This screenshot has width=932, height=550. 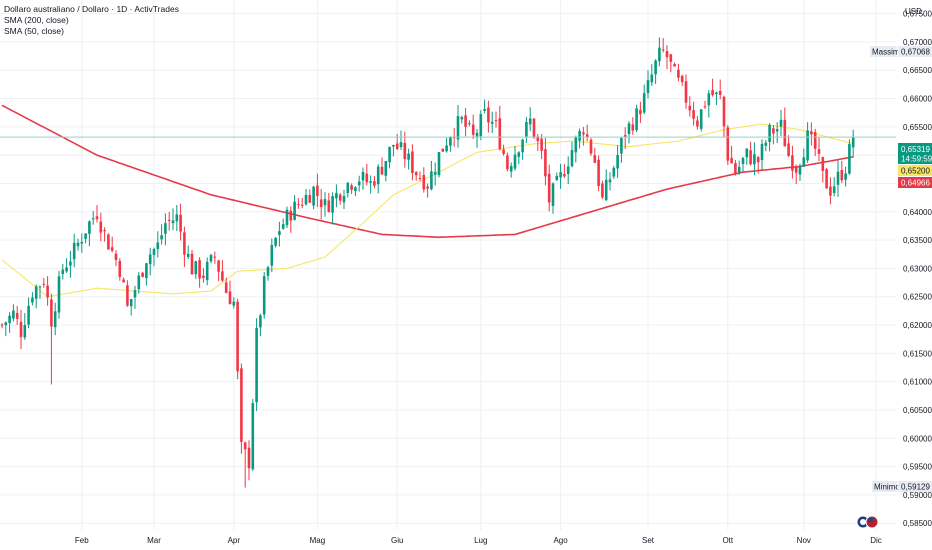 What do you see at coordinates (915, 171) in the screenshot?
I see `sma50-price-value: 0,65200` at bounding box center [915, 171].